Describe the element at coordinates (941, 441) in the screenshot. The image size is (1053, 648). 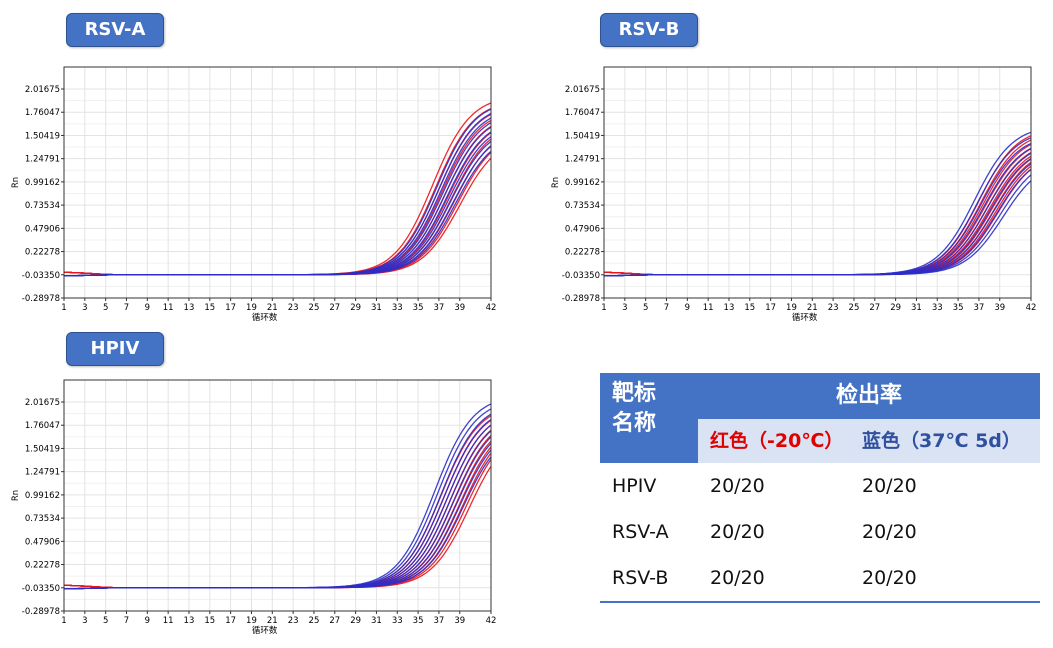
I see `header-blue-condition: 蓝色（37℃ 5d）` at that location.